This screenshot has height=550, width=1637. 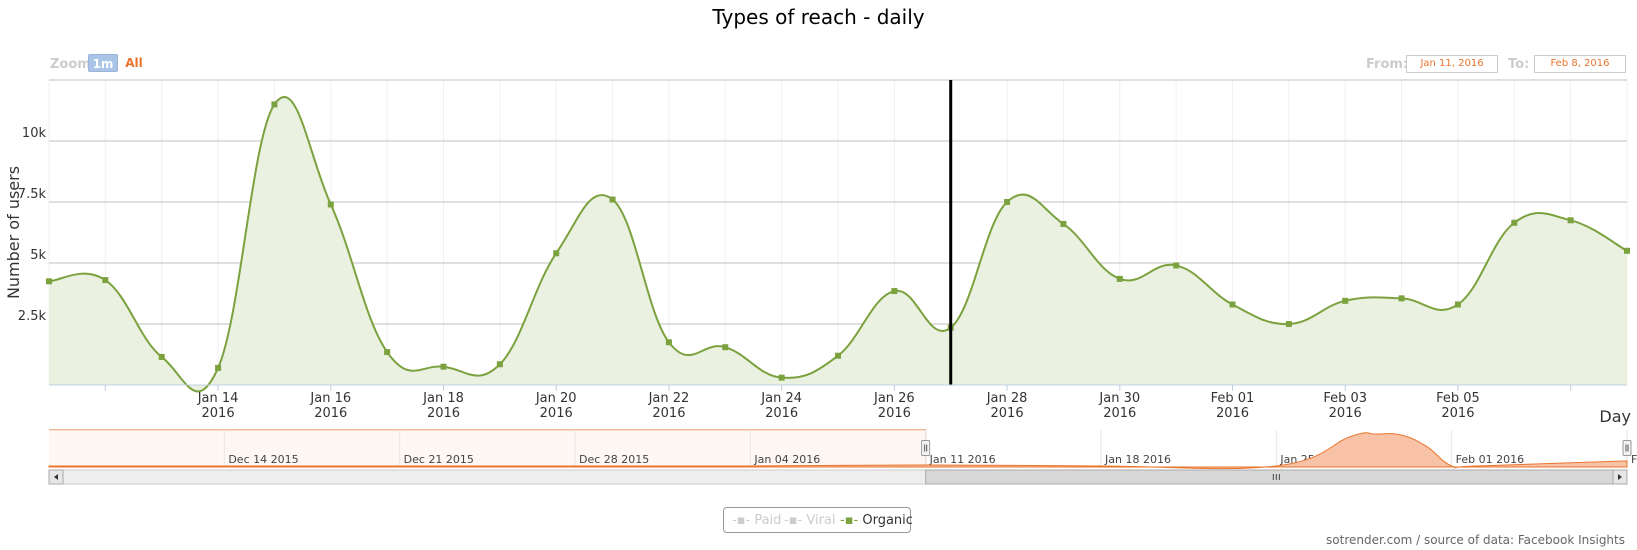 I want to click on navigator-right-handle, so click(x=1627, y=448).